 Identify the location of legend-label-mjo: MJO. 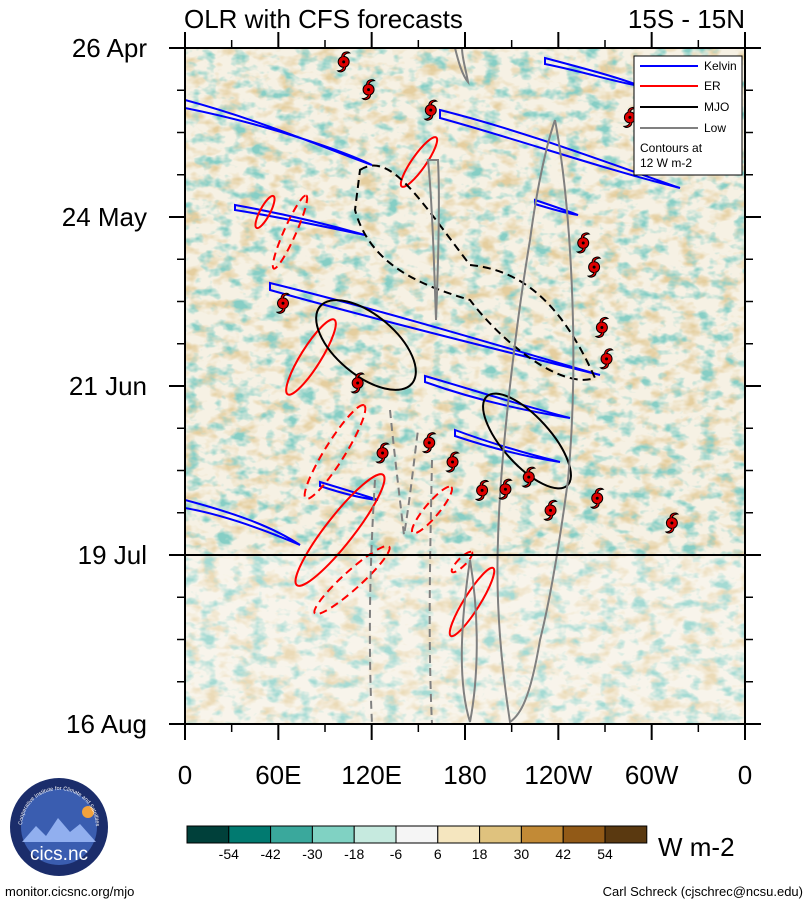
(716, 107).